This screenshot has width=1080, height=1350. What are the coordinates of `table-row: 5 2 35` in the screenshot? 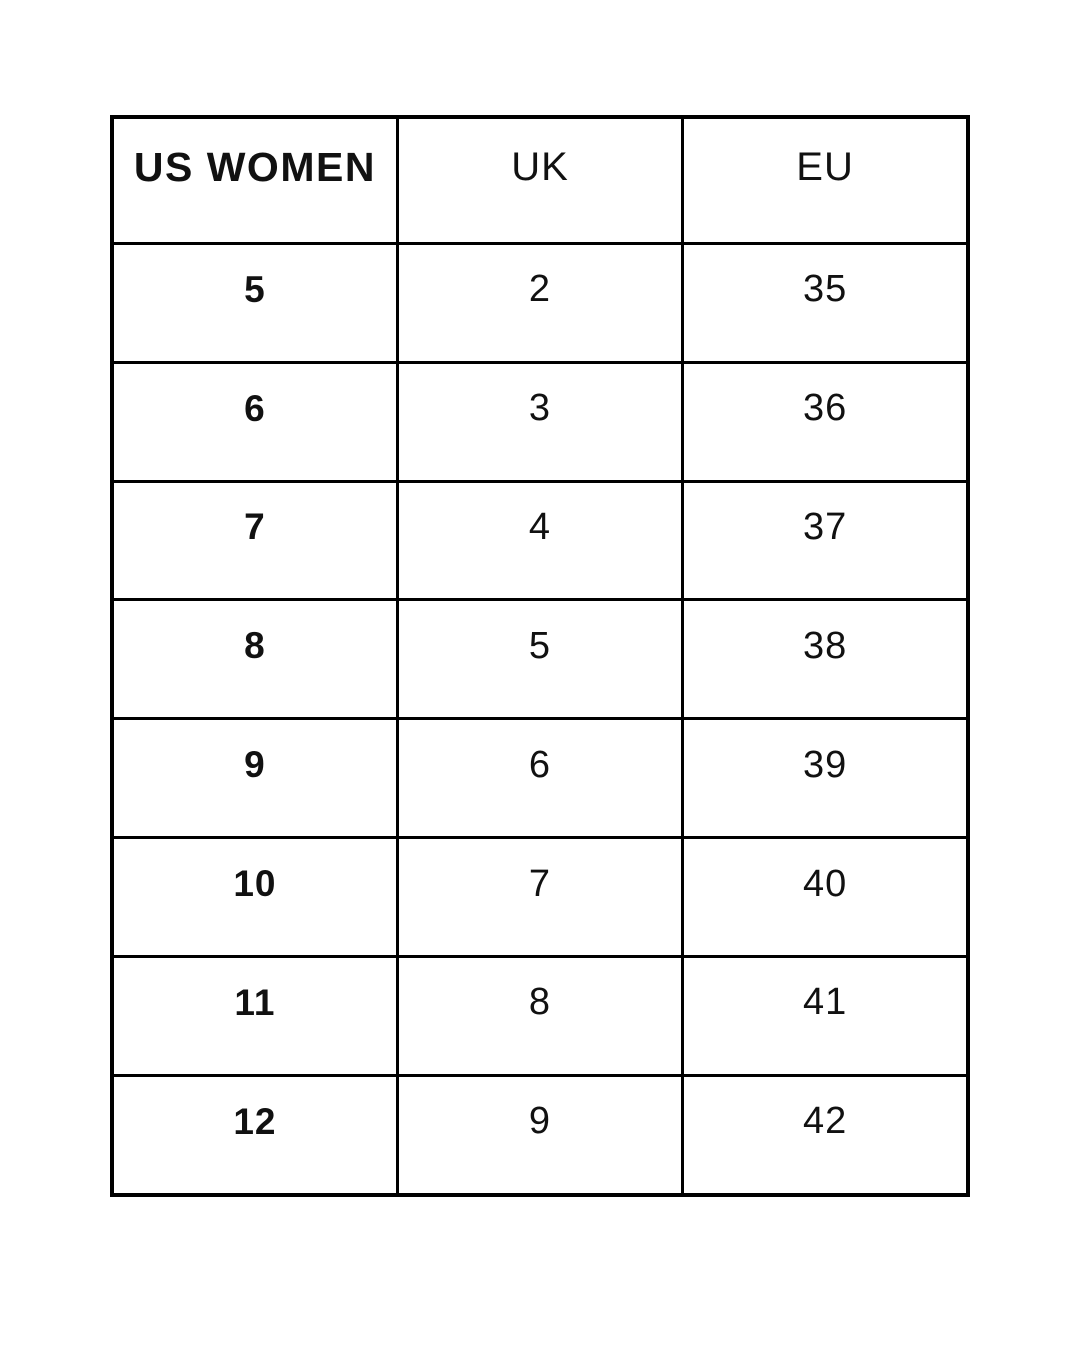 It's located at (540, 302).